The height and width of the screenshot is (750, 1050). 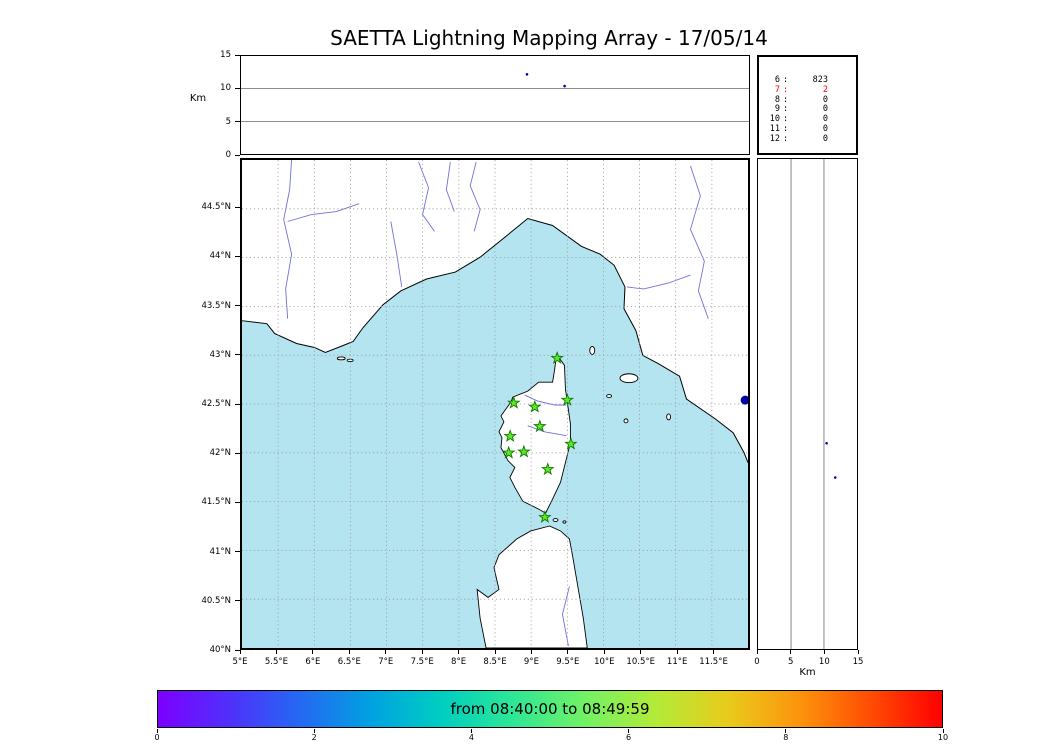 What do you see at coordinates (532, 586) in the screenshot?
I see `sardinia` at bounding box center [532, 586].